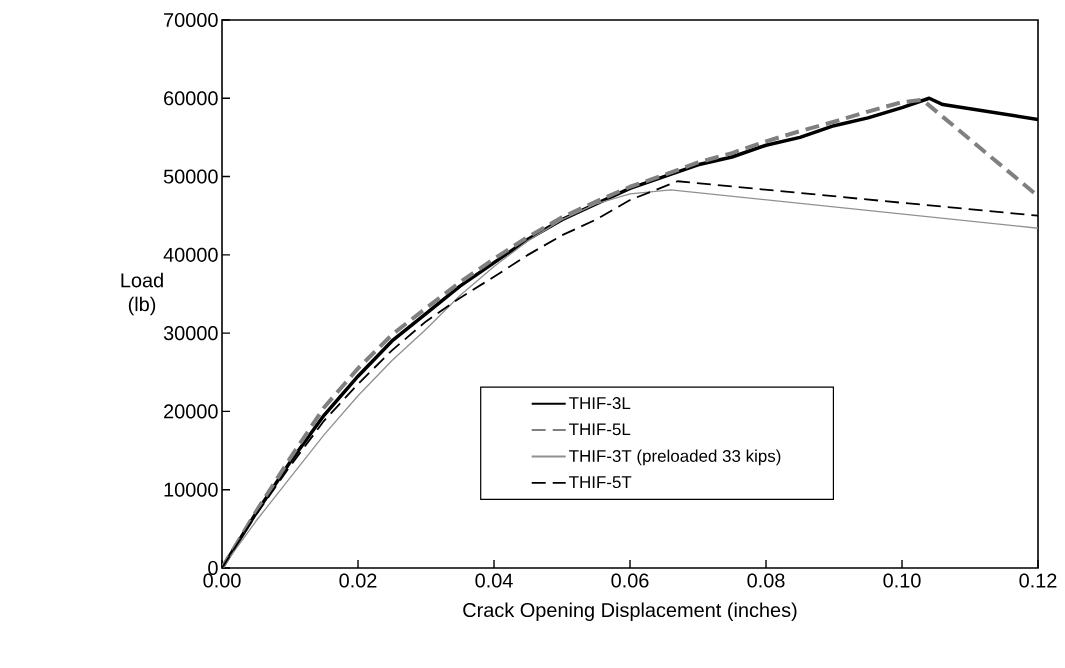 The height and width of the screenshot is (668, 1065). What do you see at coordinates (358, 580) in the screenshot?
I see `x-tick-label: 0.02` at bounding box center [358, 580].